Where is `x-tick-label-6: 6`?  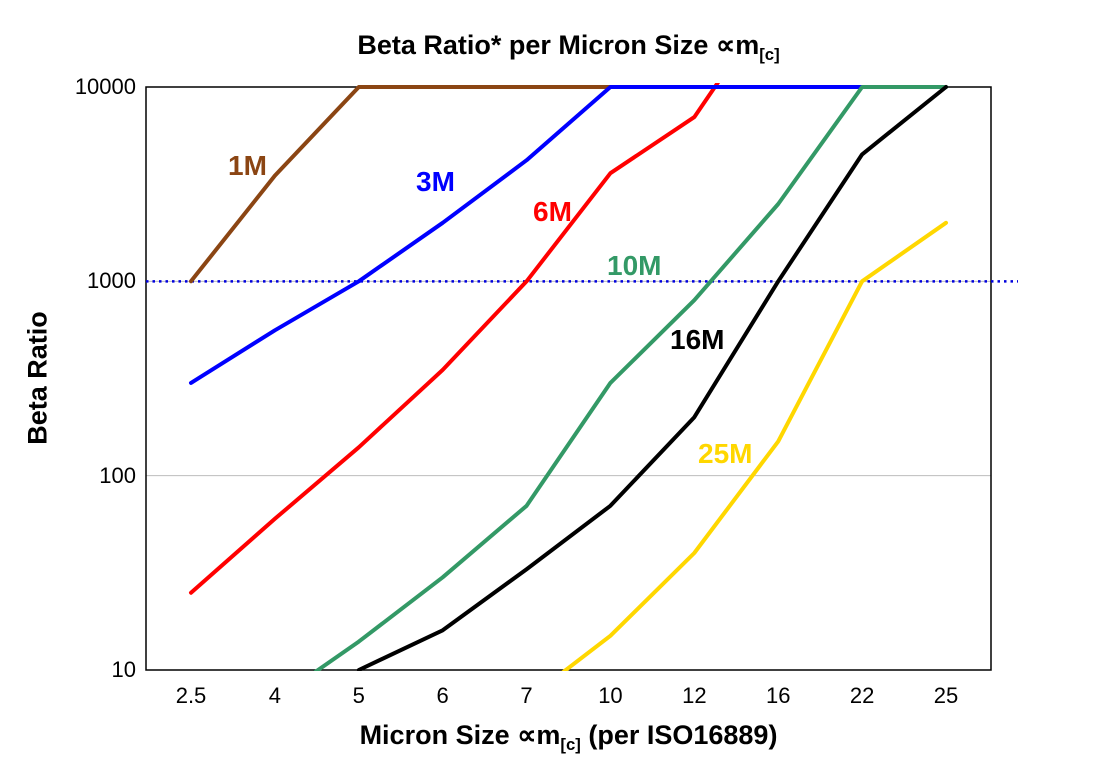
x-tick-label-6: 6 is located at coordinates (442, 695).